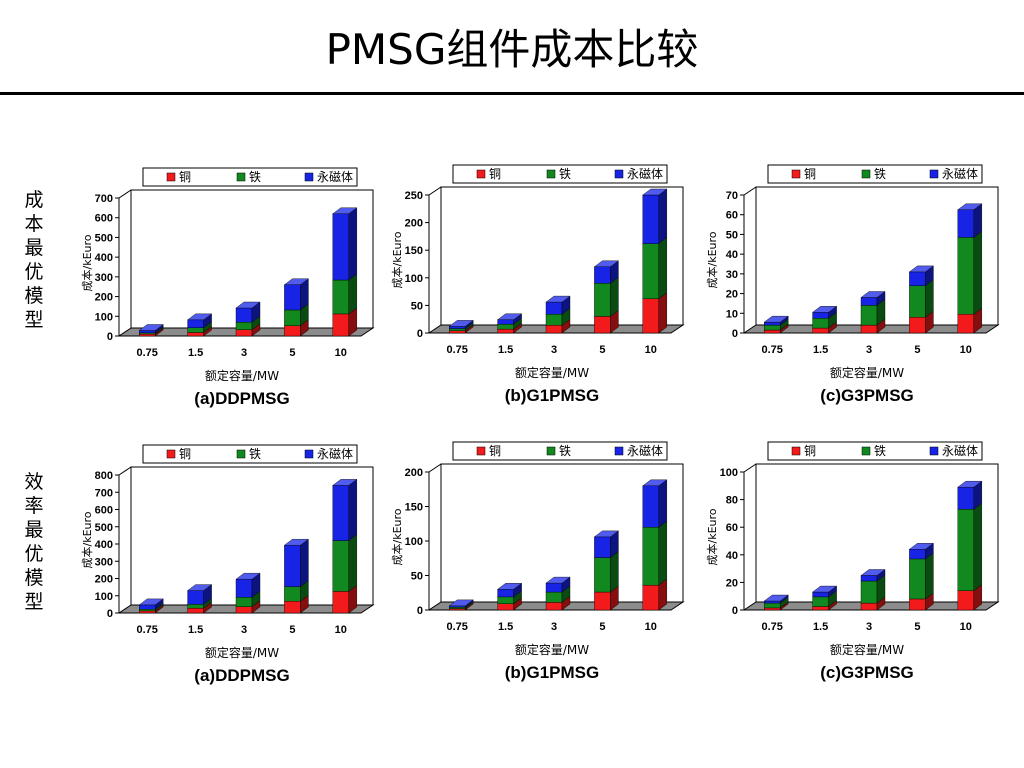 This screenshot has height=768, width=1024. What do you see at coordinates (880, 451) in the screenshot?
I see `legend-label: 铁` at bounding box center [880, 451].